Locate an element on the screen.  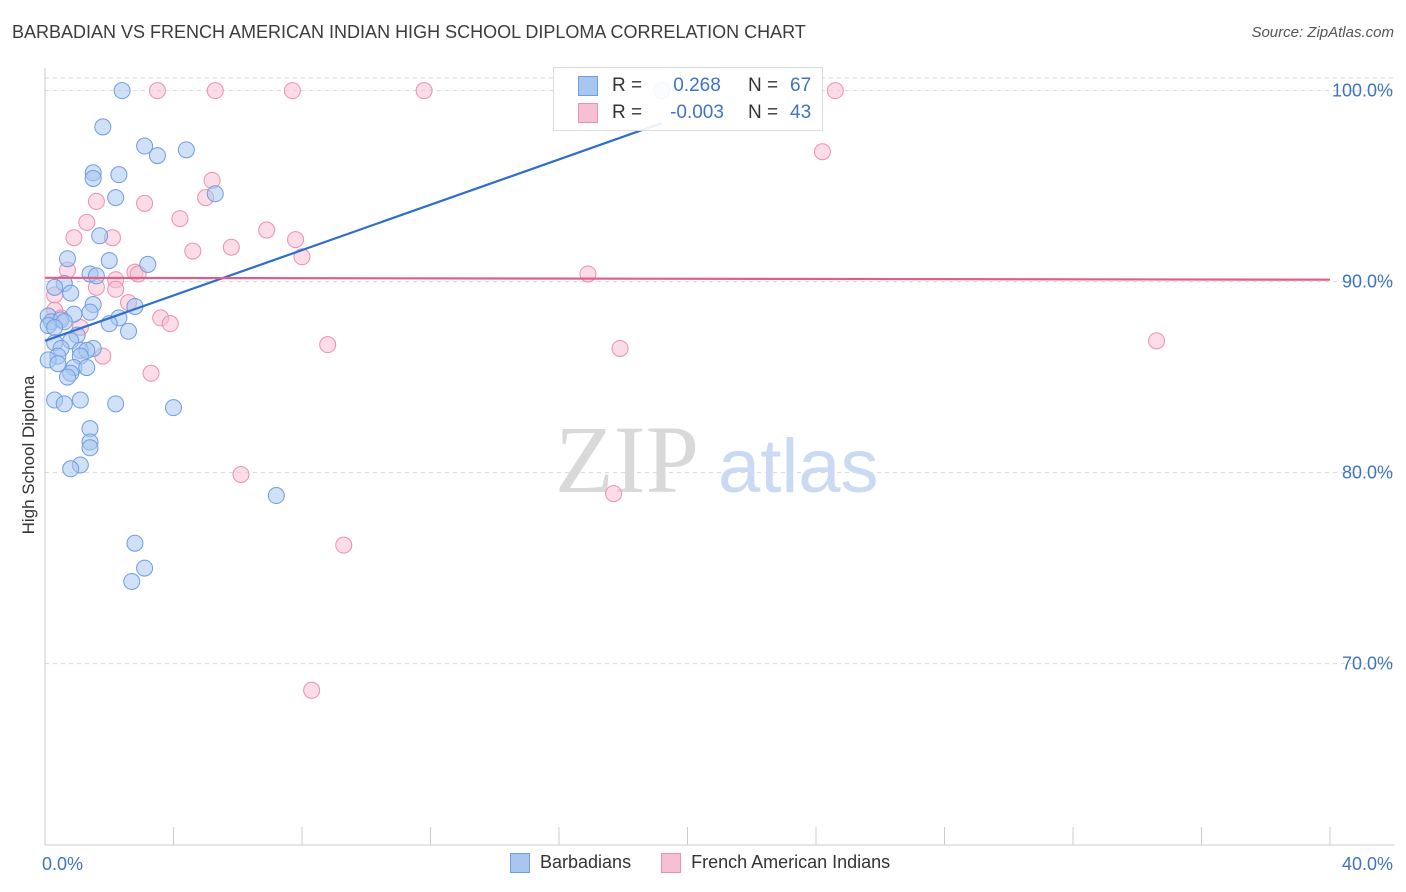
y-tick-label: 100.0% is located at coordinates (1362, 91).